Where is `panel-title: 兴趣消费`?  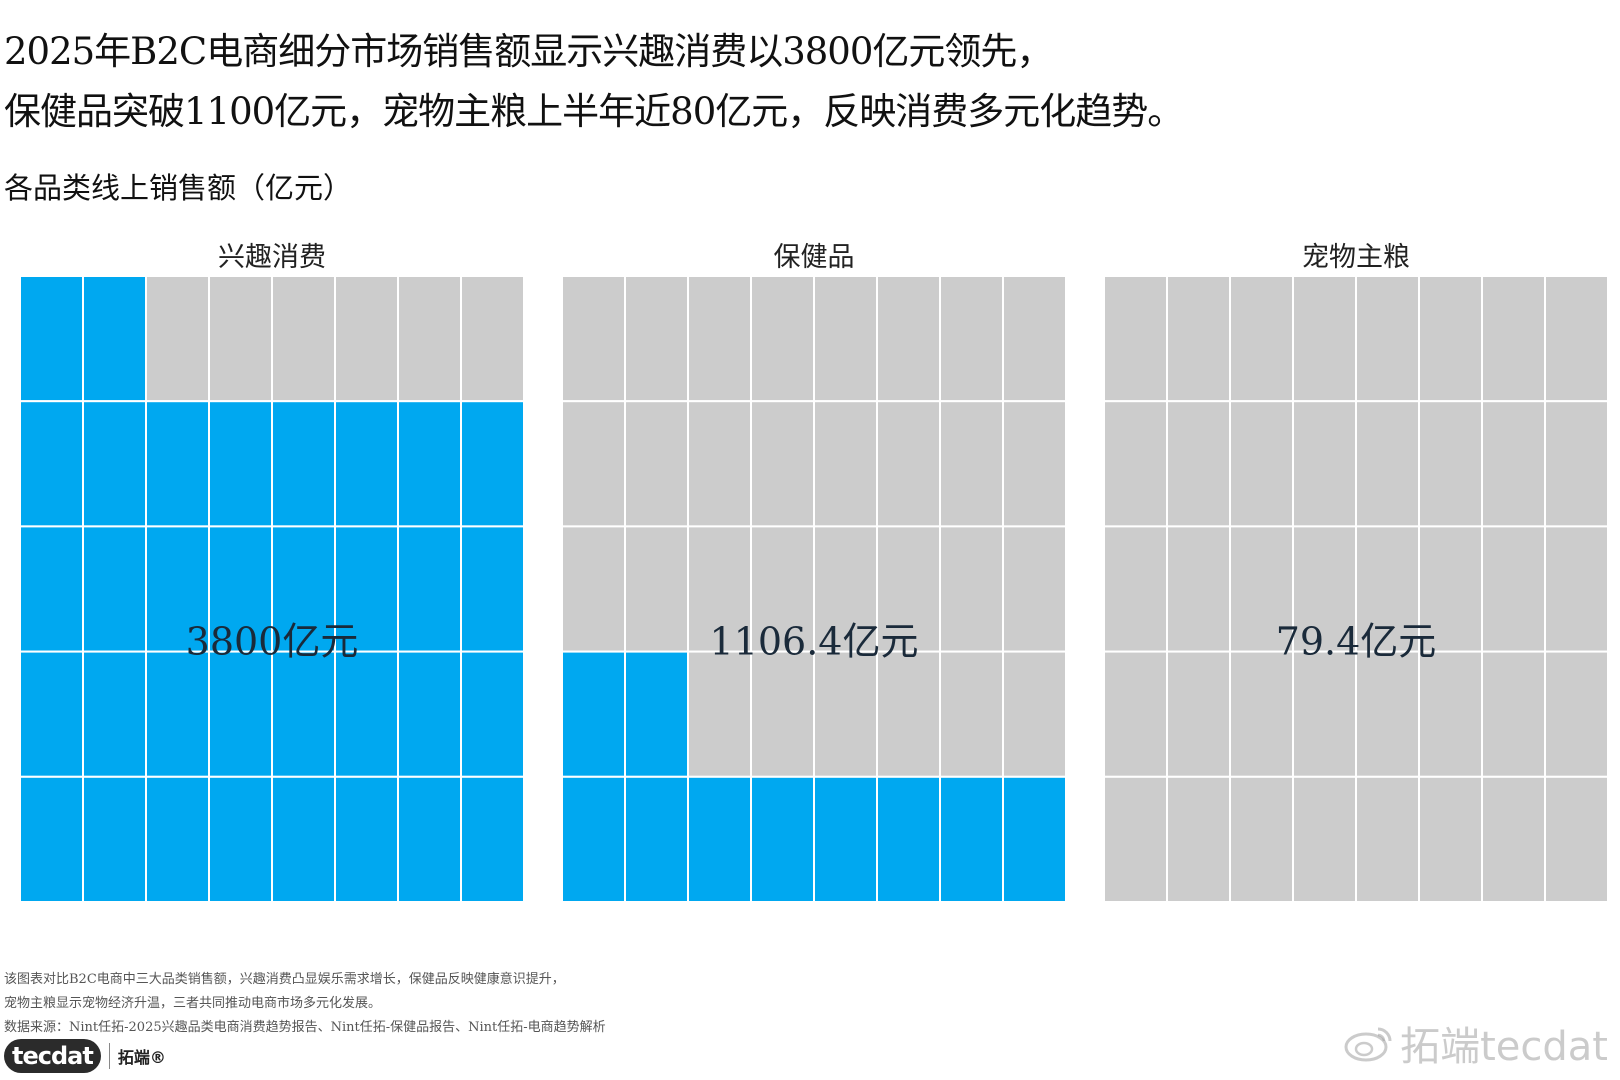 panel-title: 兴趣消费 is located at coordinates (272, 257).